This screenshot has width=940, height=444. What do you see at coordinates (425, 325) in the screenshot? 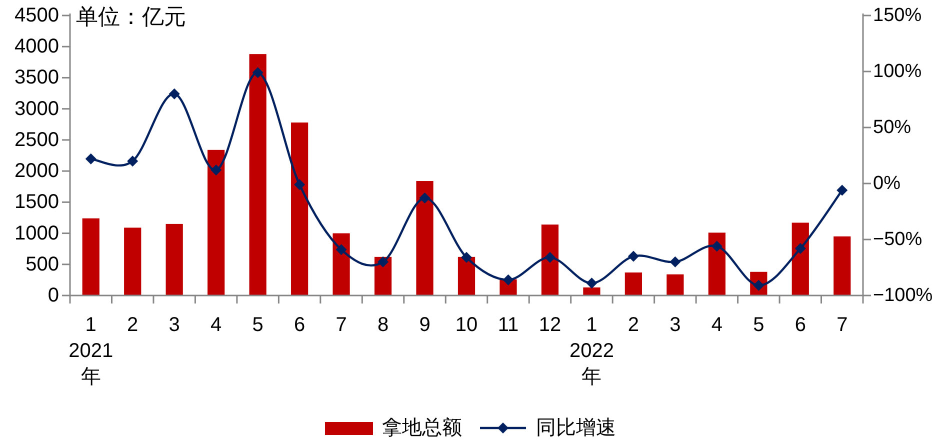
I see `x-tick-label: 9` at bounding box center [425, 325].